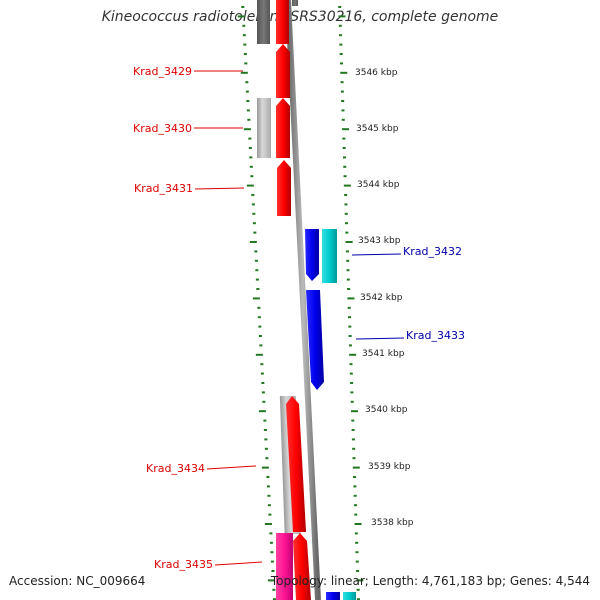  I want to click on gene-label: Krad_3431, so click(163, 188).